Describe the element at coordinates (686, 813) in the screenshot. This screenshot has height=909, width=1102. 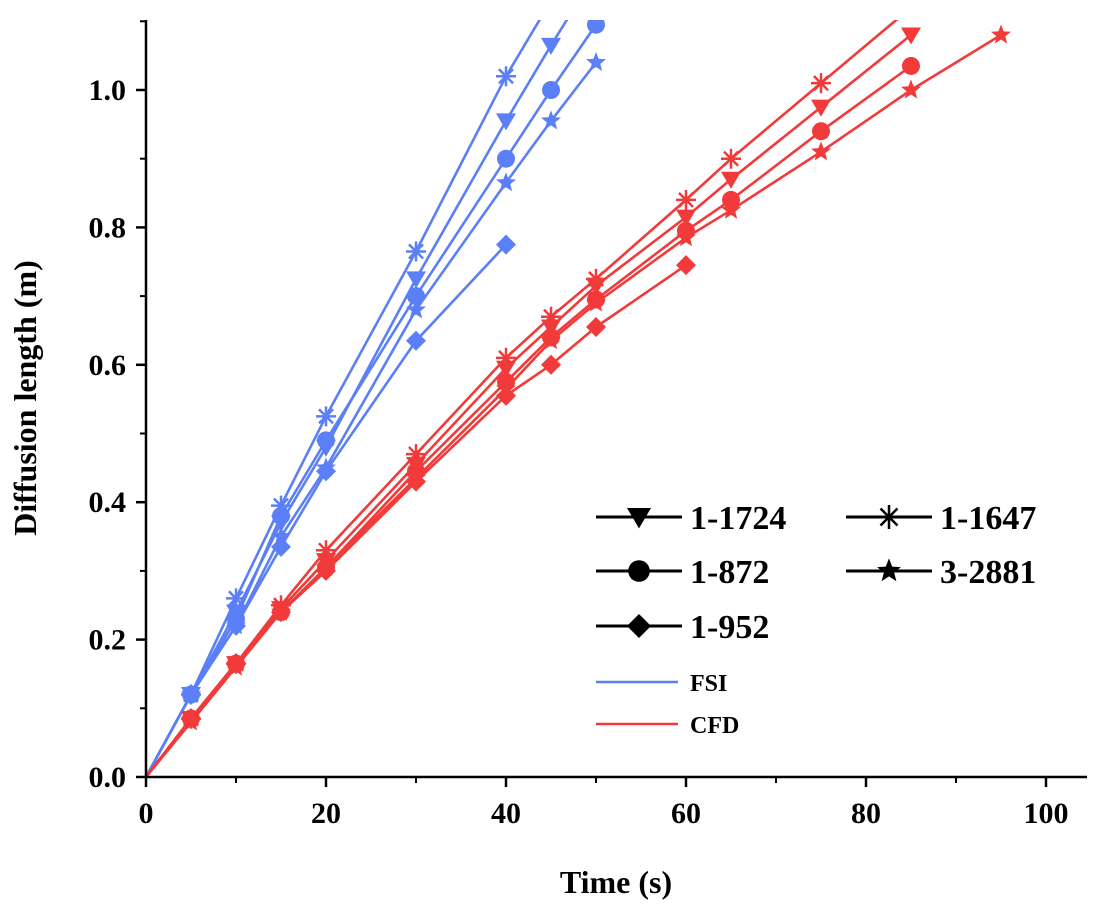
I see `x-tick-label: 60` at that location.